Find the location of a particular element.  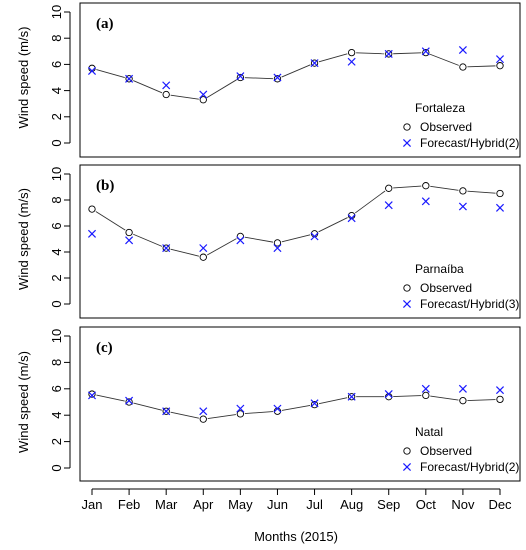

legend-observed-label: Observed is located at coordinates (446, 127).